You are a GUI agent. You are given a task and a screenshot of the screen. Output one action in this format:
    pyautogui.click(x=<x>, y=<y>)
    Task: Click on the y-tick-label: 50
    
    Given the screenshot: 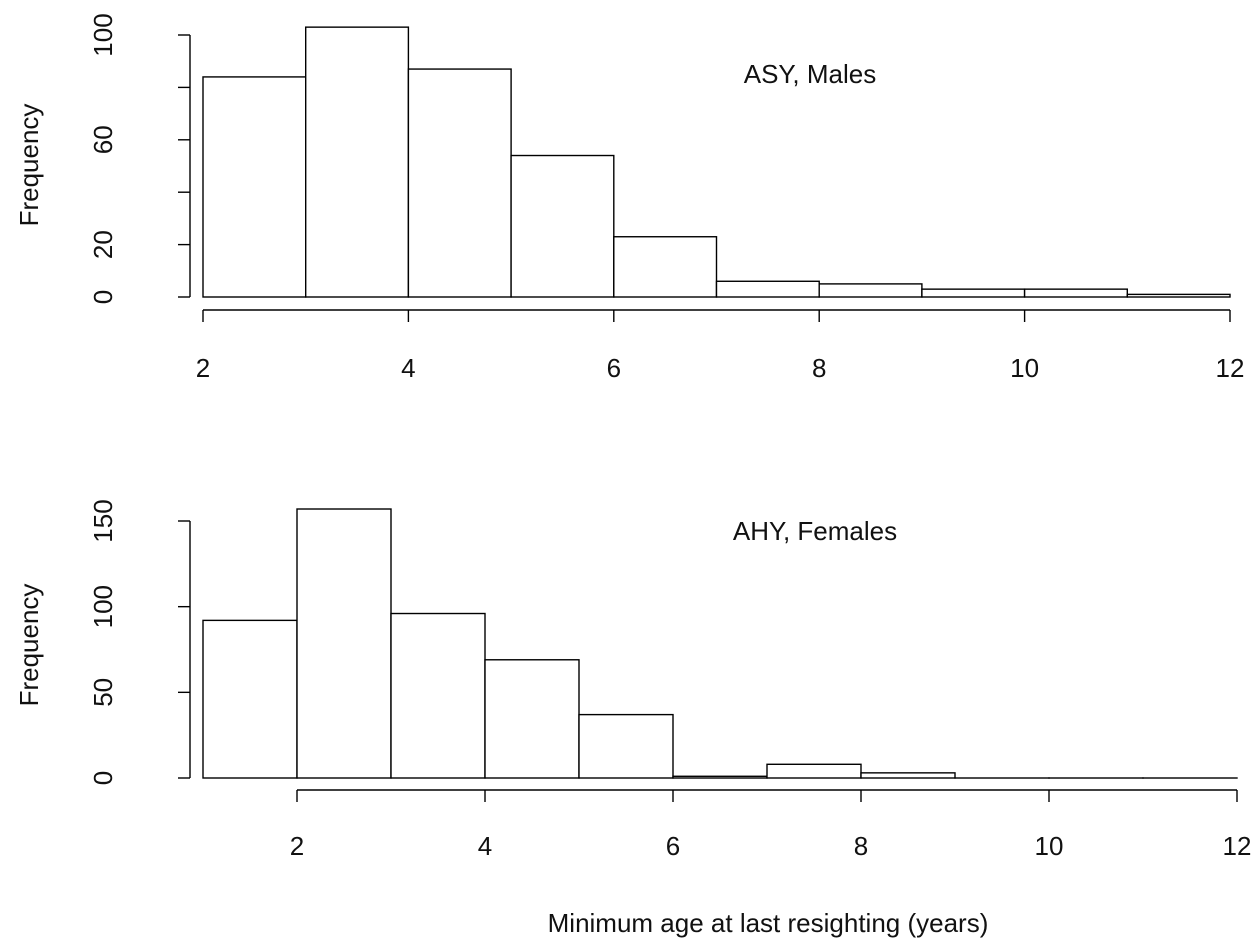 What is the action you would take?
    pyautogui.click(x=103, y=692)
    